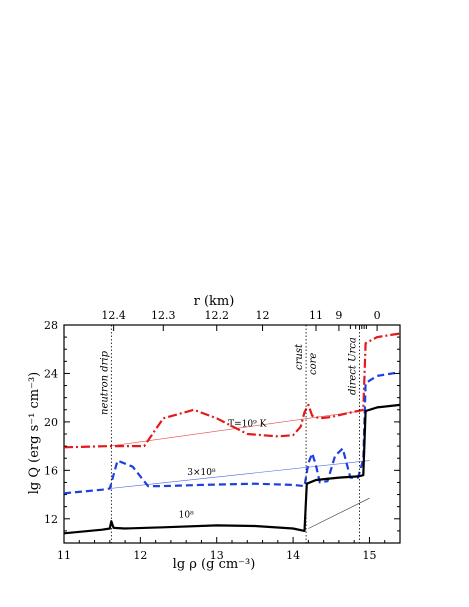 The height and width of the screenshot is (607, 469). What do you see at coordinates (338, 315) in the screenshot?
I see `top-tick-label: 9` at bounding box center [338, 315].